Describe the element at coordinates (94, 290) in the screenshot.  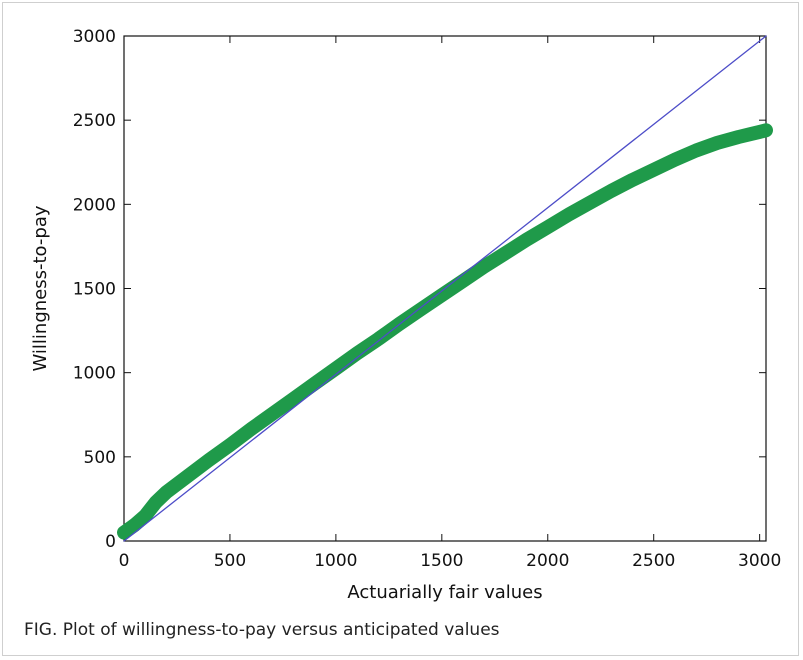
I see `y-tick-label: 1500` at that location.